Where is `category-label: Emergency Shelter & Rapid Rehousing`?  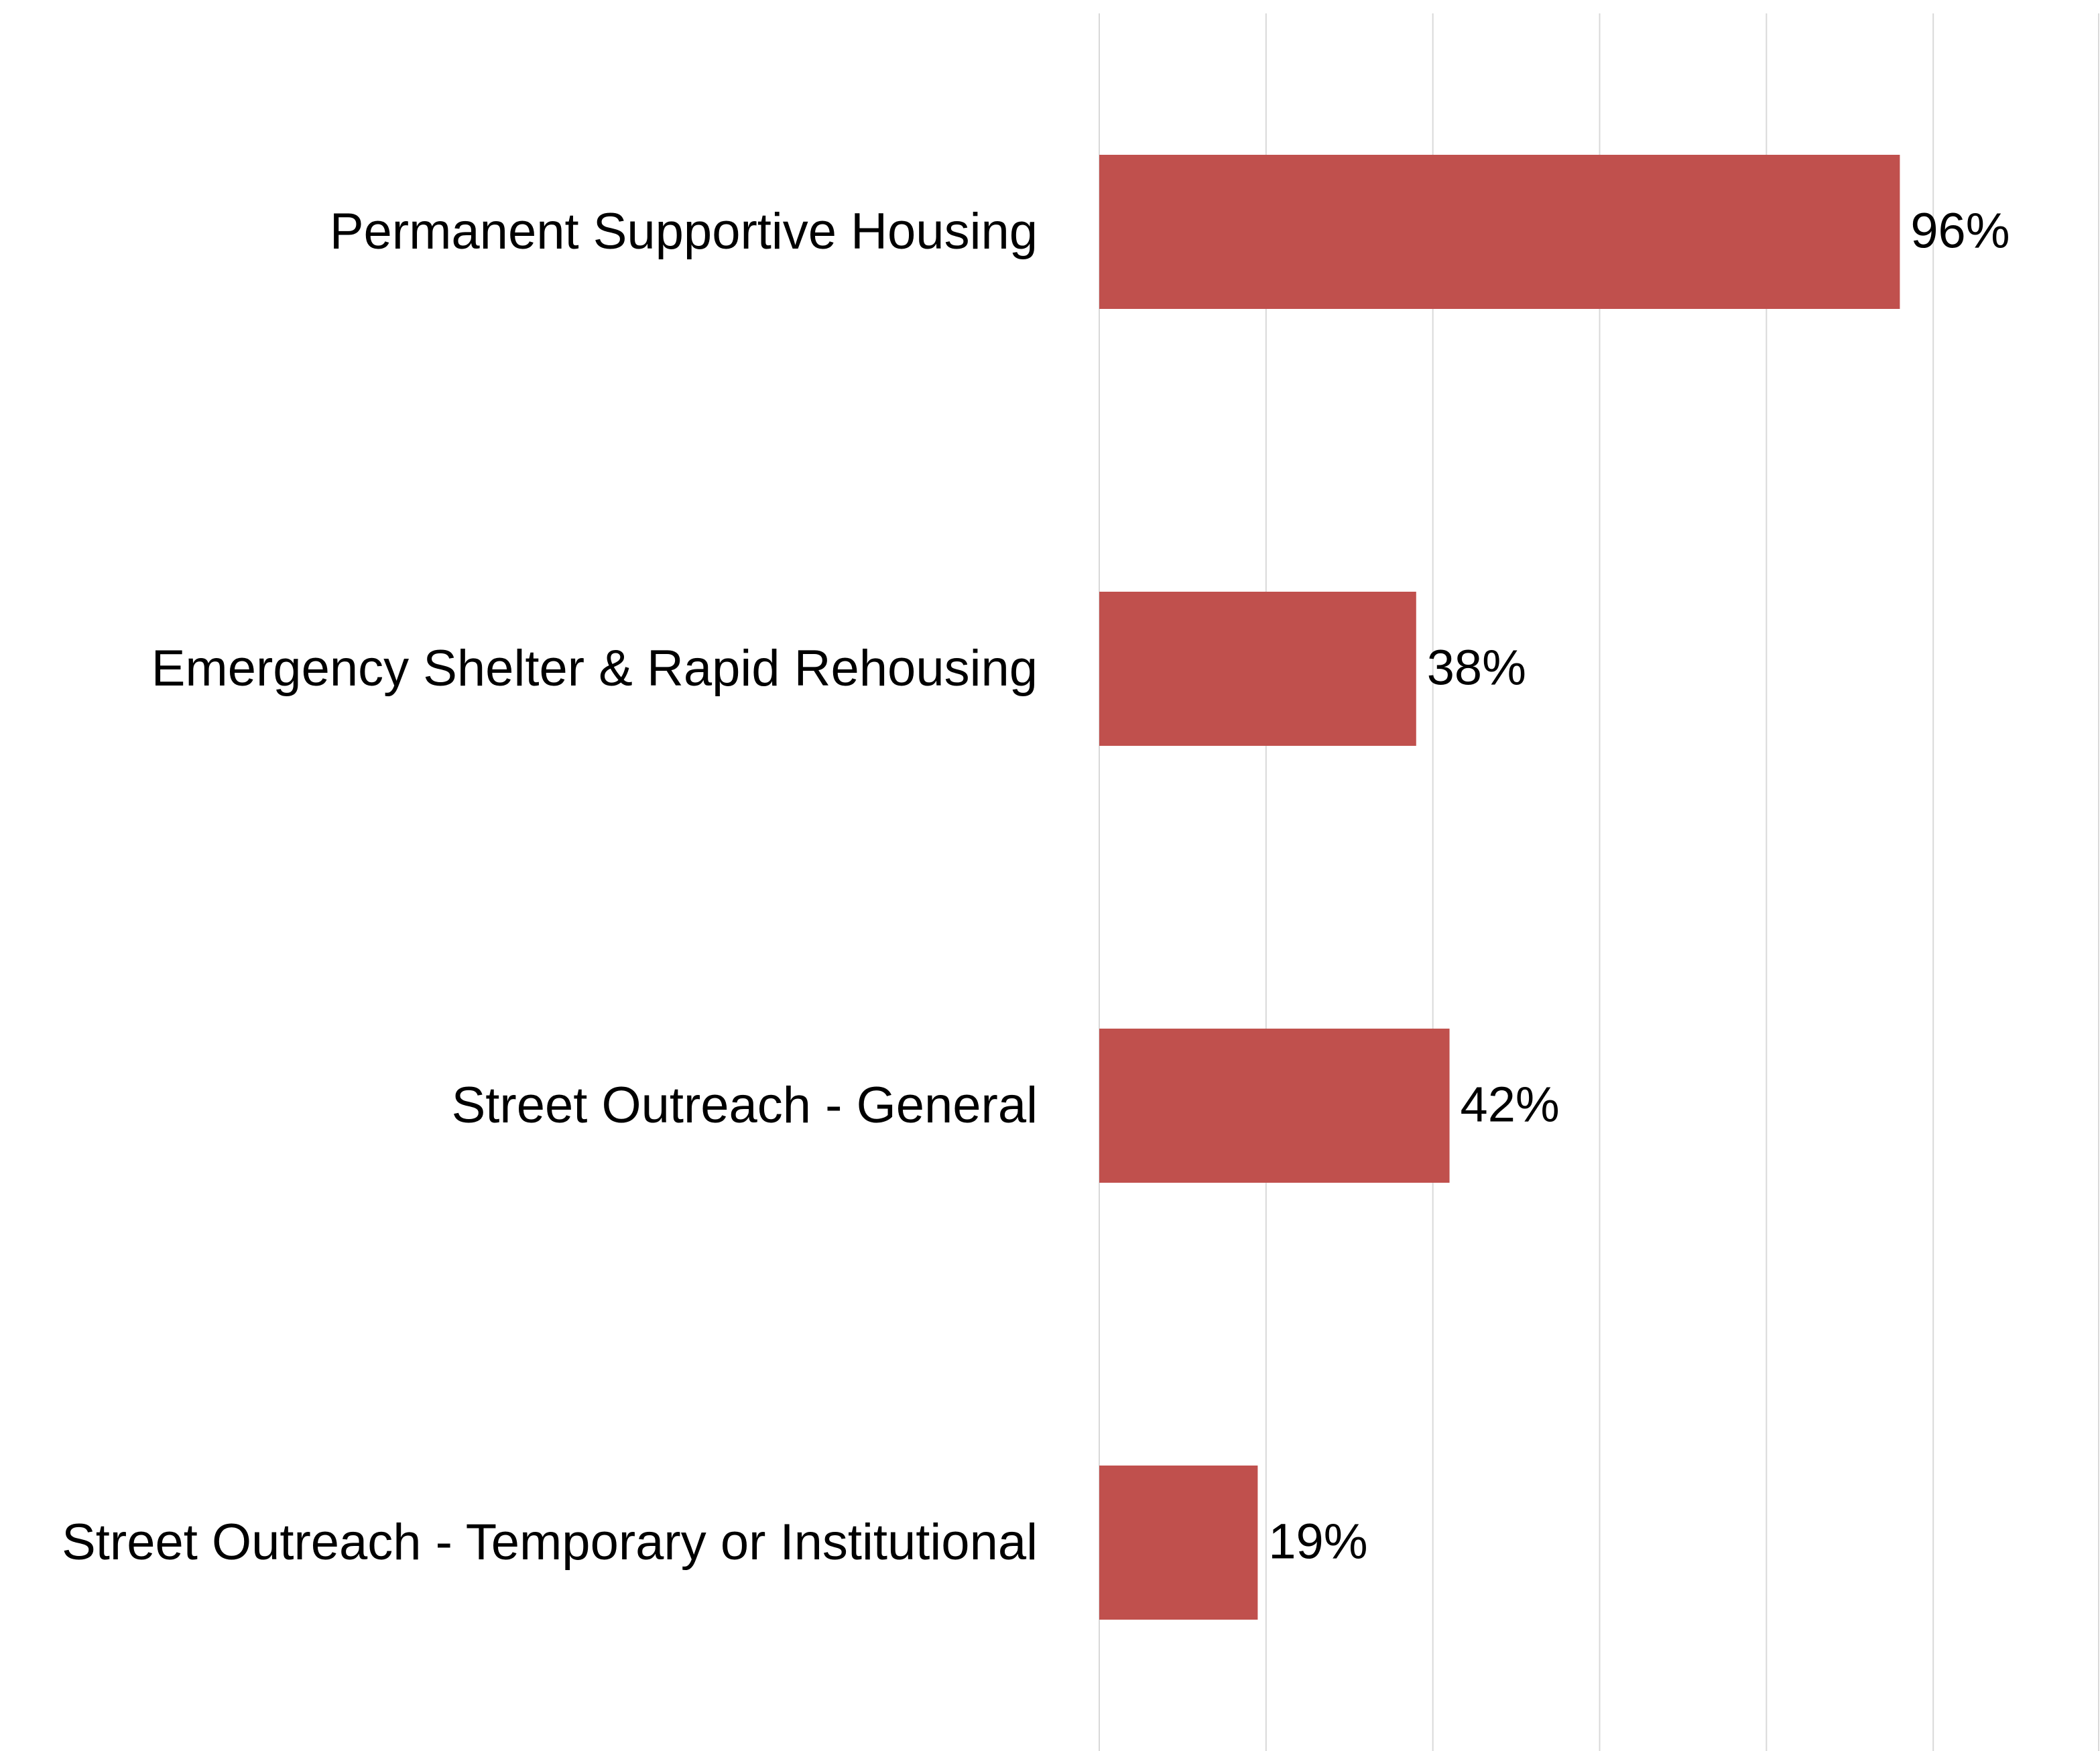
category-label: Emergency Shelter & Rapid Rehousing is located at coordinates (594, 668).